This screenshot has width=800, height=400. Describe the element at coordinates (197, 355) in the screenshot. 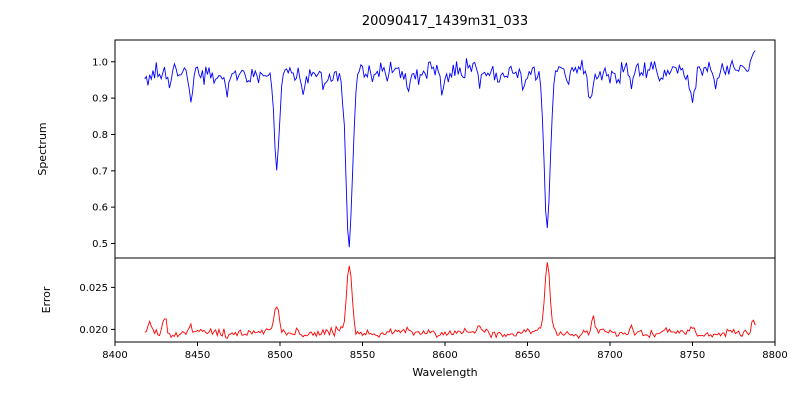

I see `x-tick-label: 8450` at that location.